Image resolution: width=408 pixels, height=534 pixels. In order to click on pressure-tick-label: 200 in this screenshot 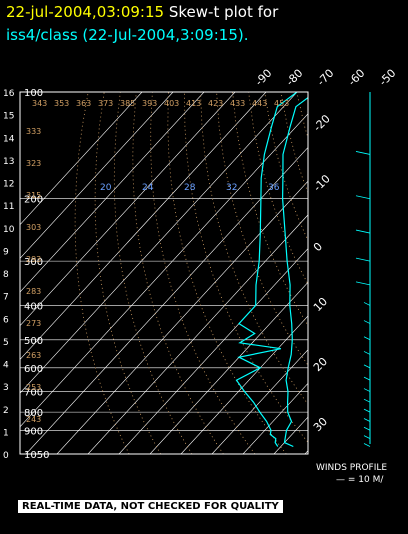, I will do `click(33, 200)`.